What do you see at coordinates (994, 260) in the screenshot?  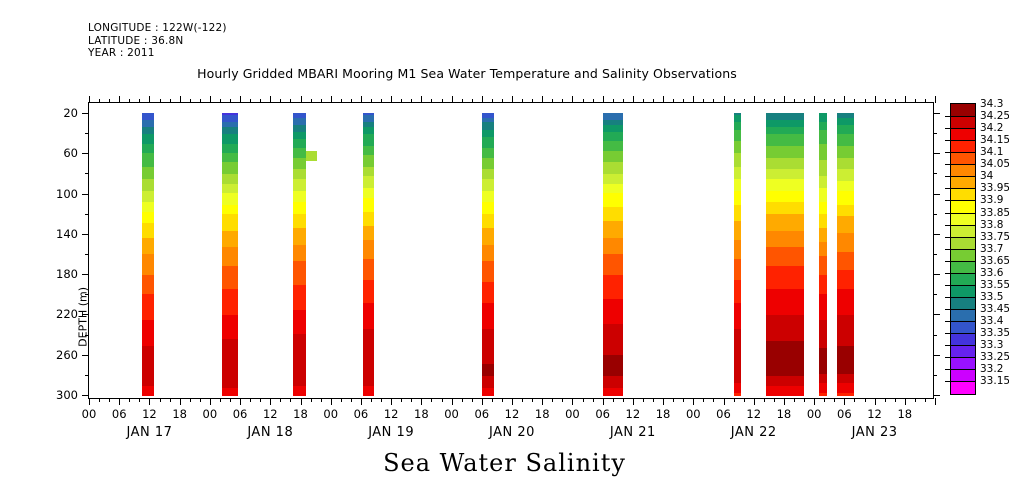 I see `colorbar-tick-label: 33.65` at bounding box center [994, 260].